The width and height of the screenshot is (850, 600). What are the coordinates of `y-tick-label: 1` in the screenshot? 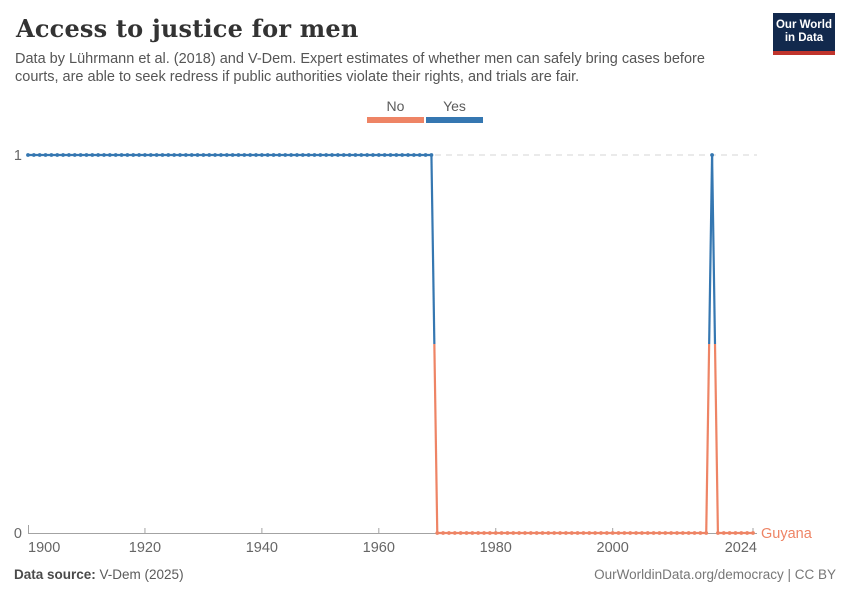 It's located at (18, 156).